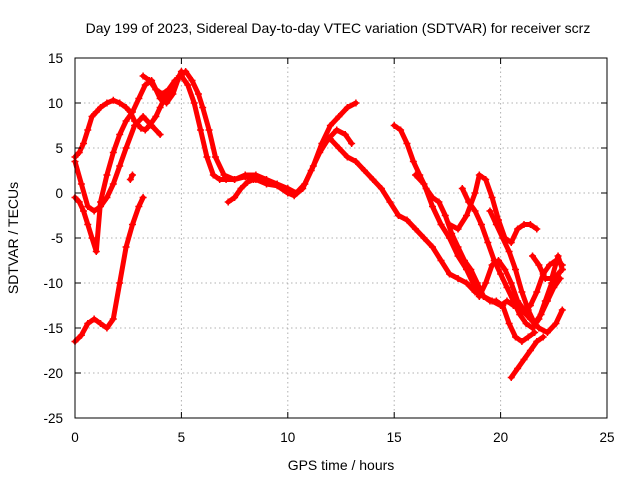  What do you see at coordinates (59, 148) in the screenshot?
I see `y-tick-label: 5` at bounding box center [59, 148].